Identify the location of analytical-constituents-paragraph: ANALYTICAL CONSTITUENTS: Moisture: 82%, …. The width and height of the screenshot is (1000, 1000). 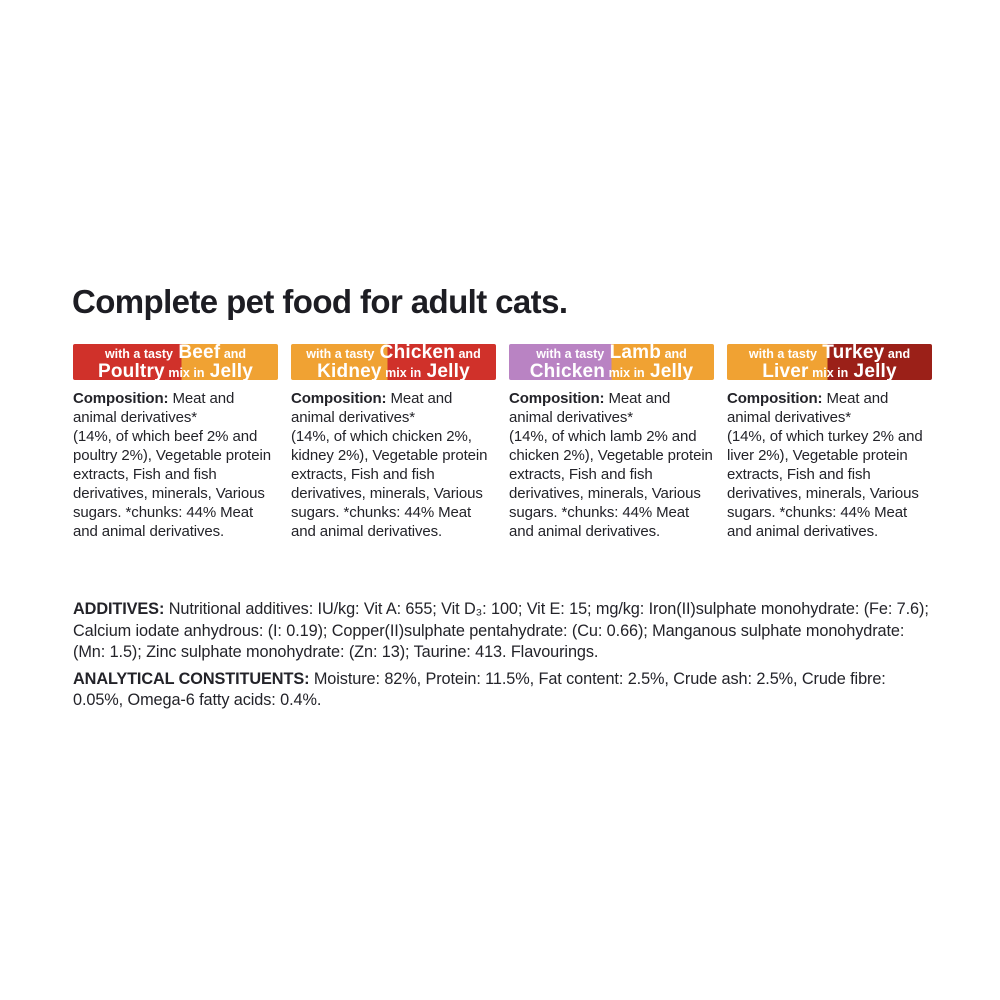
(506, 690).